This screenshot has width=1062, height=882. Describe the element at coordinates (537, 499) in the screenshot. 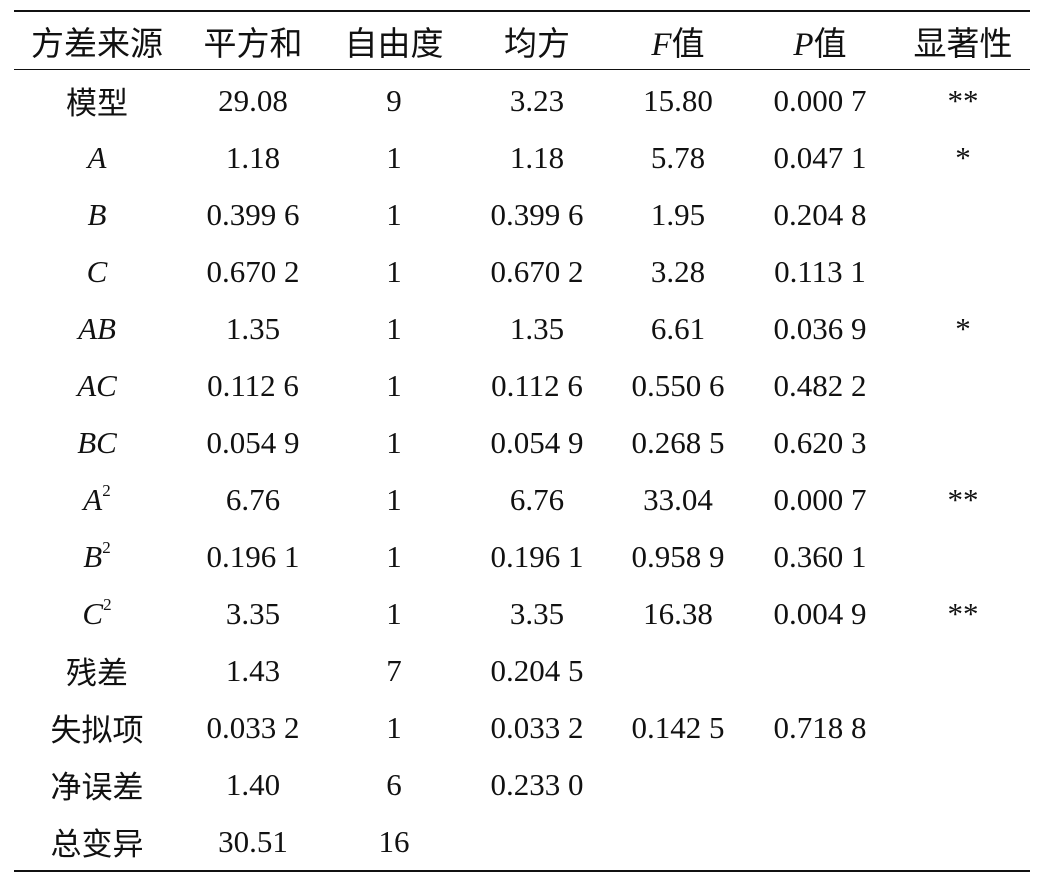

I see `cell-mean-square: 6.76` at that location.